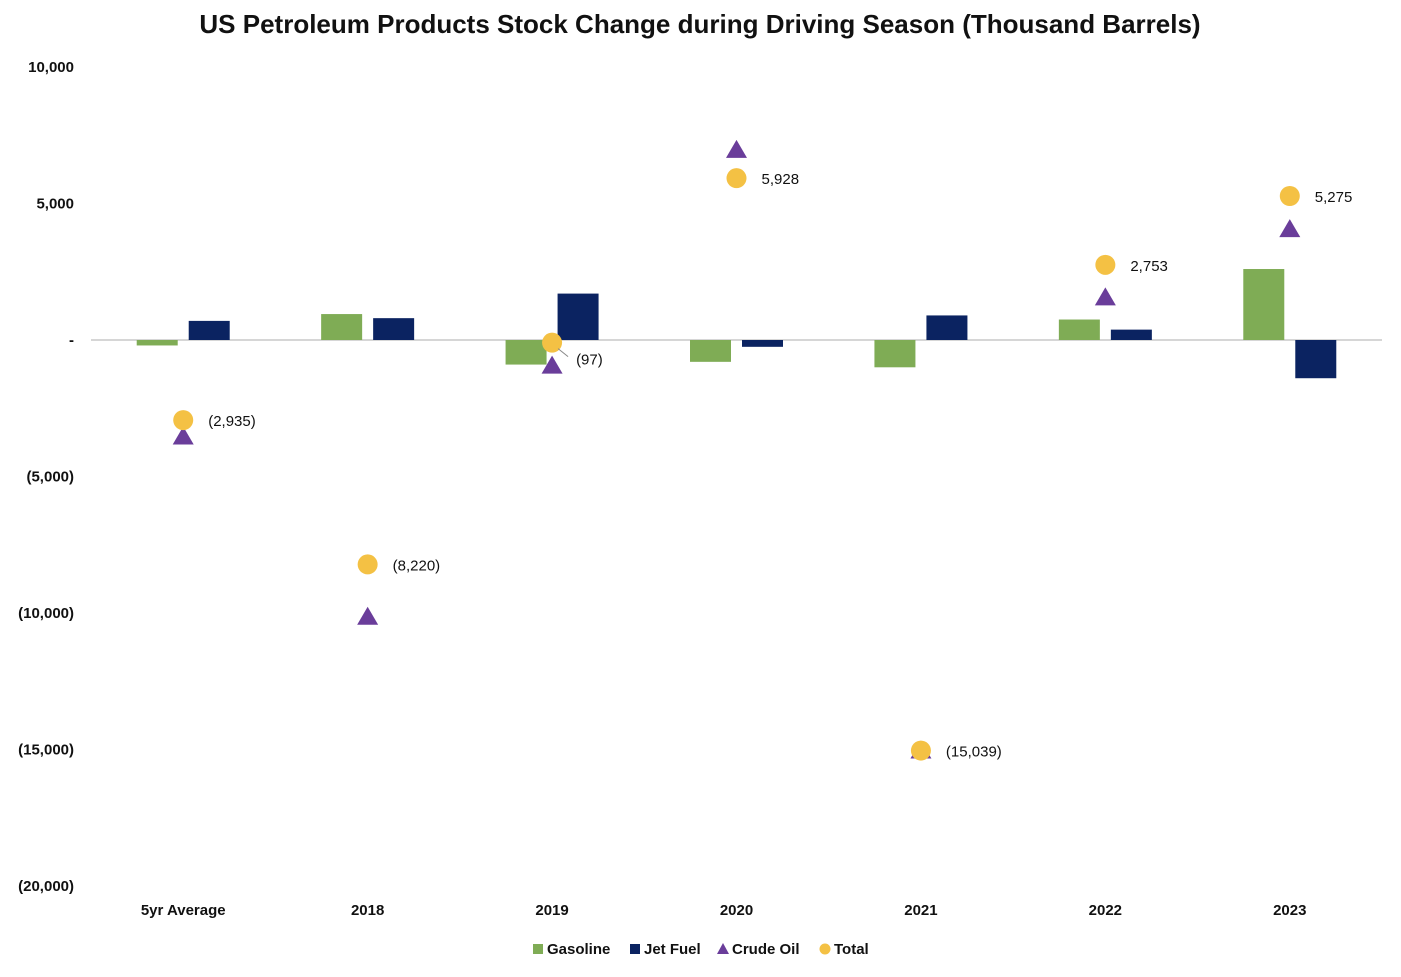 This screenshot has height=977, width=1401. I want to click on x-axis: 5yr Average 2018 2019 2020 2021 2022 2023, so click(724, 910).